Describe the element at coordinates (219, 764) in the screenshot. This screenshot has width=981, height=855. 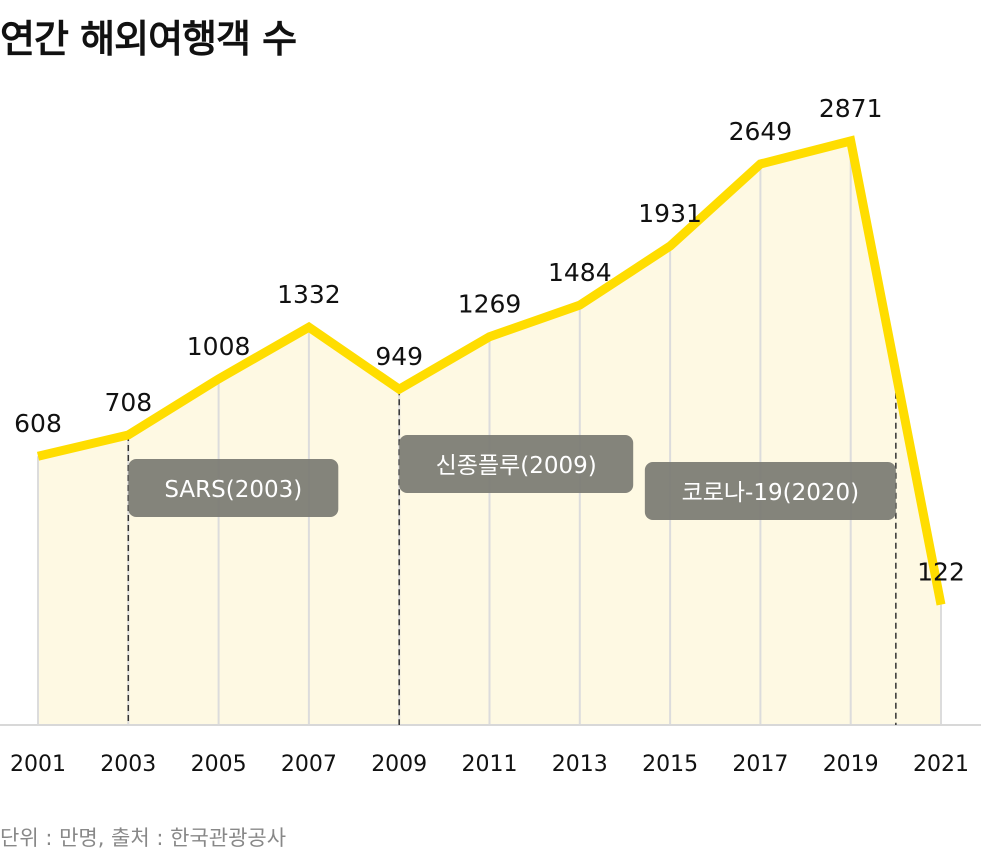
I see `x-tick-2005: 2005` at that location.